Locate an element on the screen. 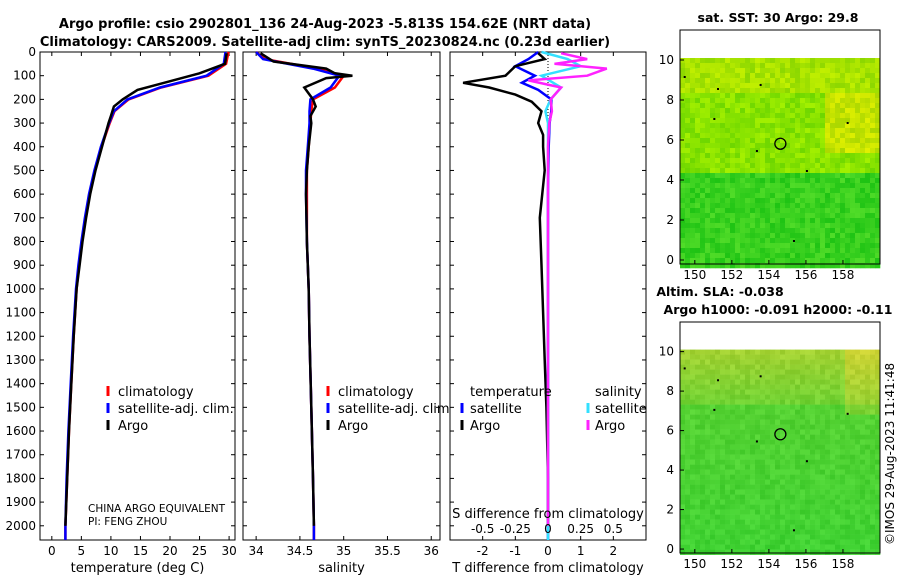 Image resolution: width=900 pixels, height=580 pixels. y-tick-label: 0 is located at coordinates (32, 52).